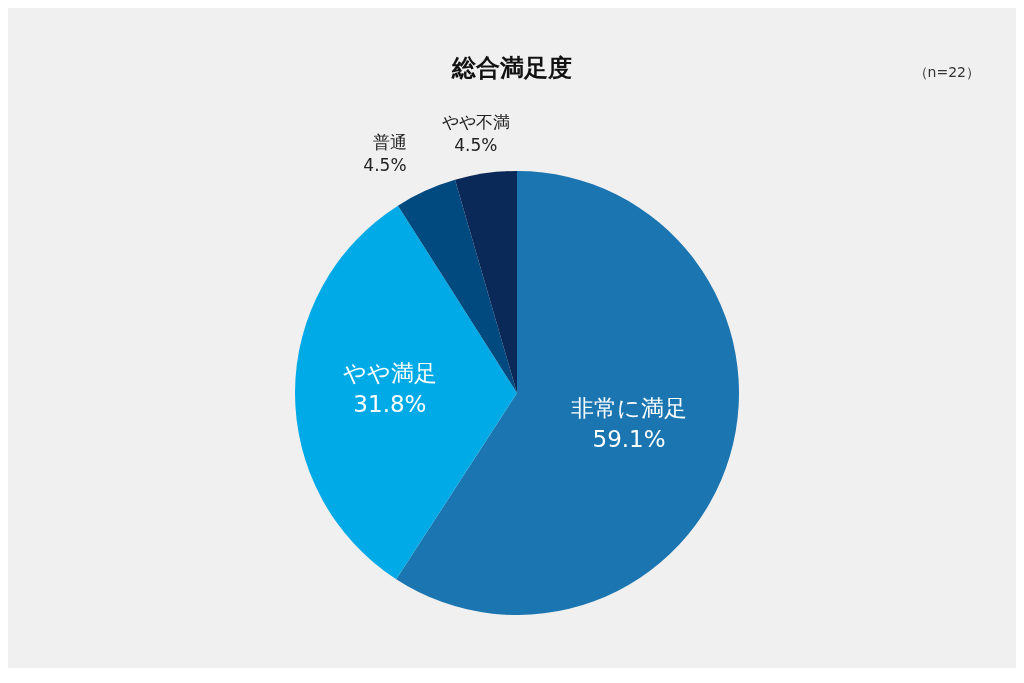  Describe the element at coordinates (475, 121) in the screenshot. I see `slice-label: やや不満` at that location.